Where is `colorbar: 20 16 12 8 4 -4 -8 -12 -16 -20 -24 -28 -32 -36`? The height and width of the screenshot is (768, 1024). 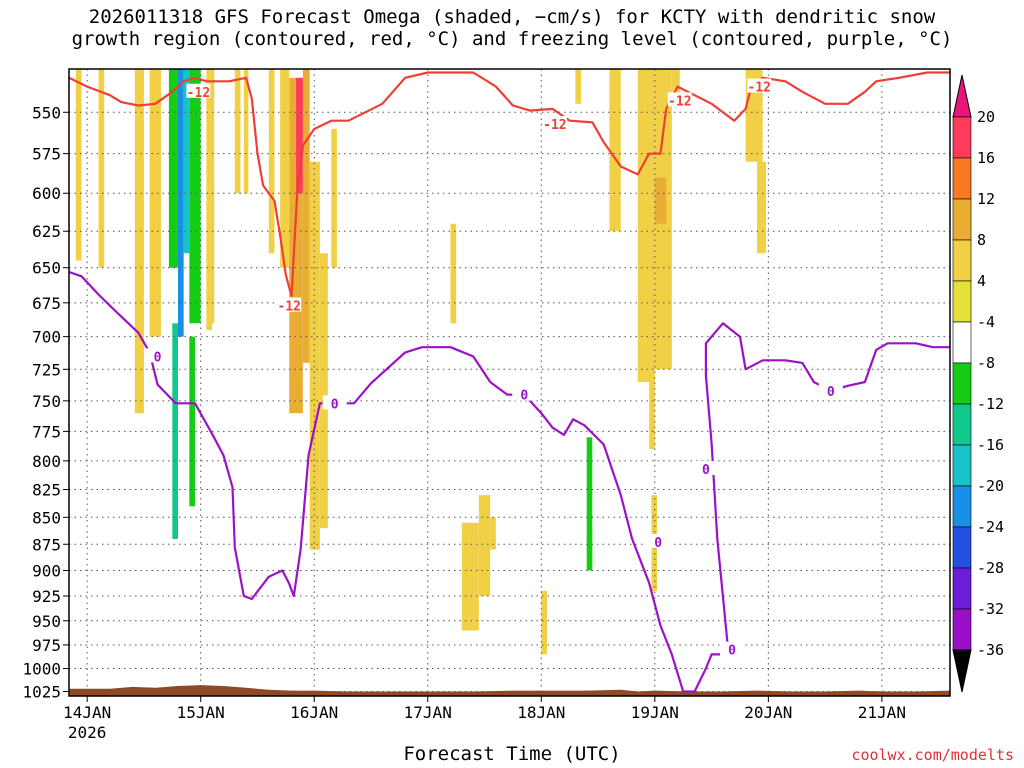 colorbar: 20 16 12 8 4 -4 -8 -12 -16 -20 -24 -28 -32 -36 is located at coordinates (978, 383).